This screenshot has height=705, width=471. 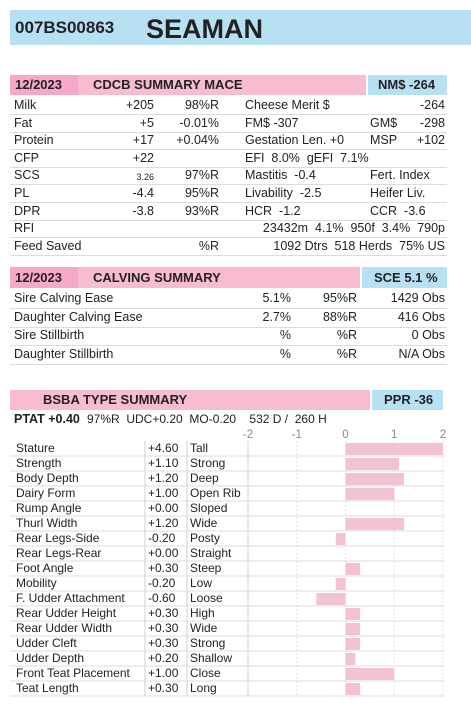 What do you see at coordinates (26, 157) in the screenshot?
I see `cell-text: CFP` at bounding box center [26, 157].